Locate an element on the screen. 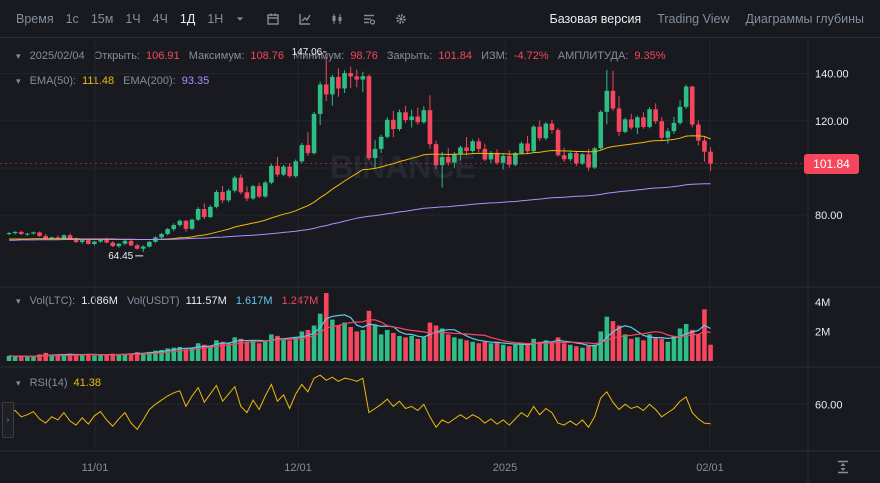 The height and width of the screenshot is (483, 880). timeframe-time: Время is located at coordinates (35, 18).